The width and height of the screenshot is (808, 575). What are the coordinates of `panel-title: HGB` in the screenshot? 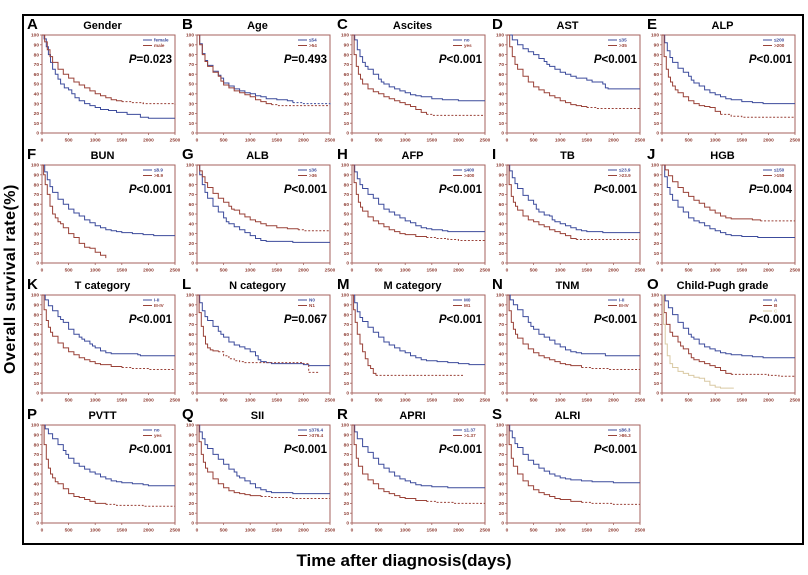 It's located at (722, 156).